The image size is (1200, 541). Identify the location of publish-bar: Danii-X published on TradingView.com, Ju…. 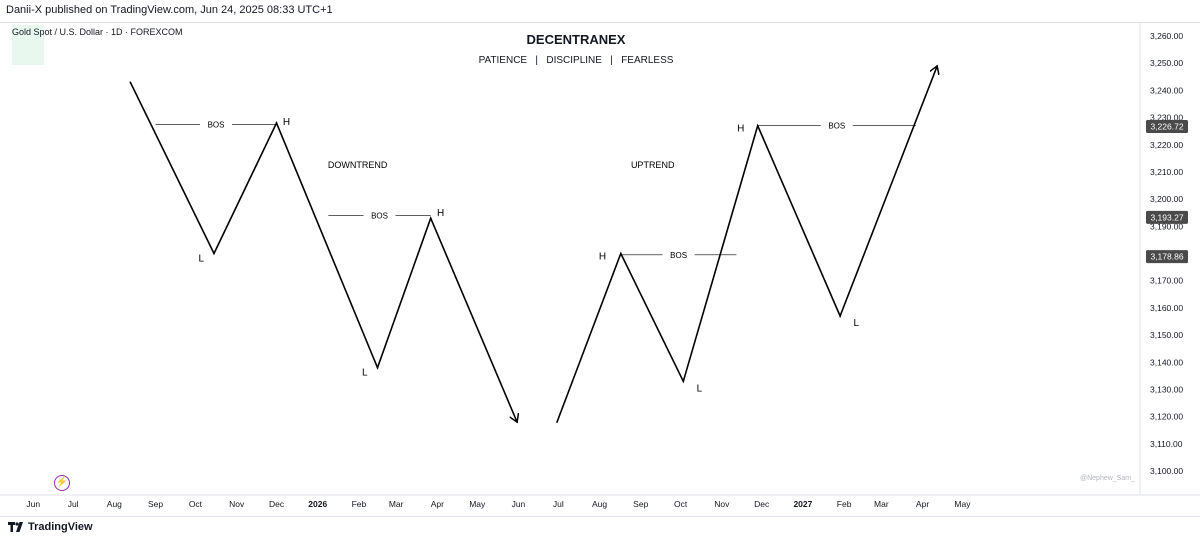
(600, 11).